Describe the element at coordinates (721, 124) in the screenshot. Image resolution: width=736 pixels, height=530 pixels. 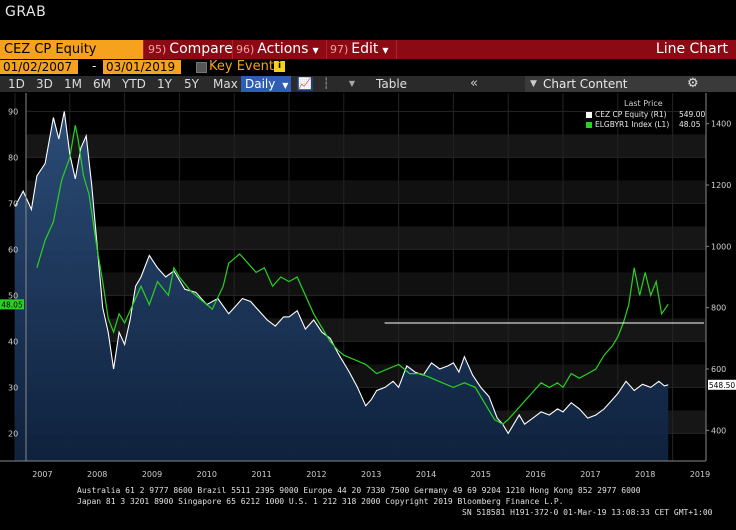
I see `right-tick-label: 1400` at that location.